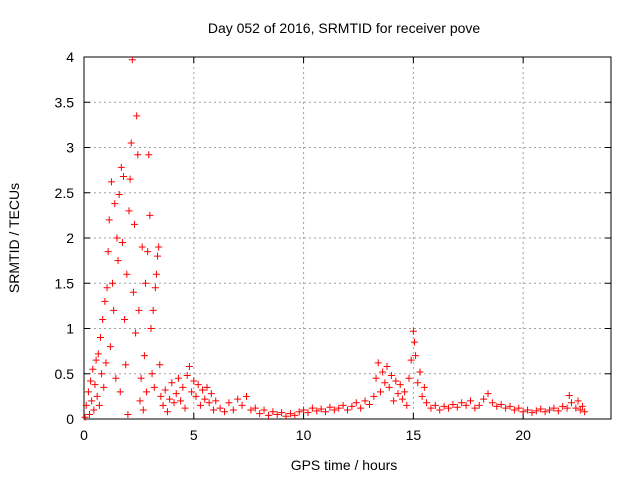  What do you see at coordinates (65, 193) in the screenshot?
I see `y-tick-label: 2.5` at bounding box center [65, 193].